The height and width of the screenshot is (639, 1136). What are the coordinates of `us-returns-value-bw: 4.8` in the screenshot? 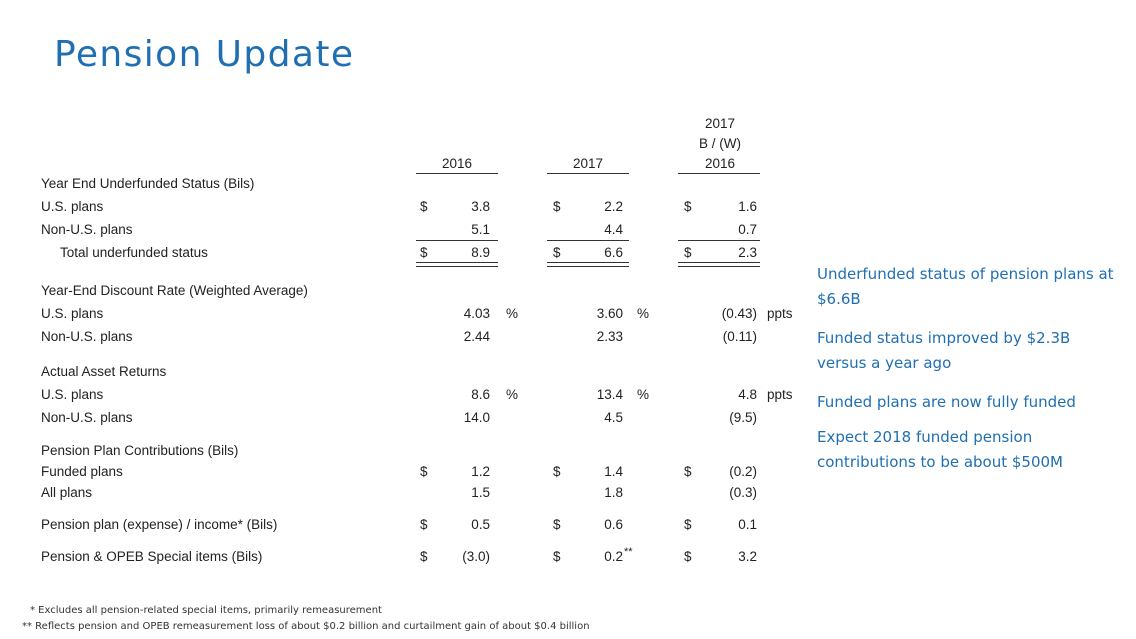 It's located at (747, 394).